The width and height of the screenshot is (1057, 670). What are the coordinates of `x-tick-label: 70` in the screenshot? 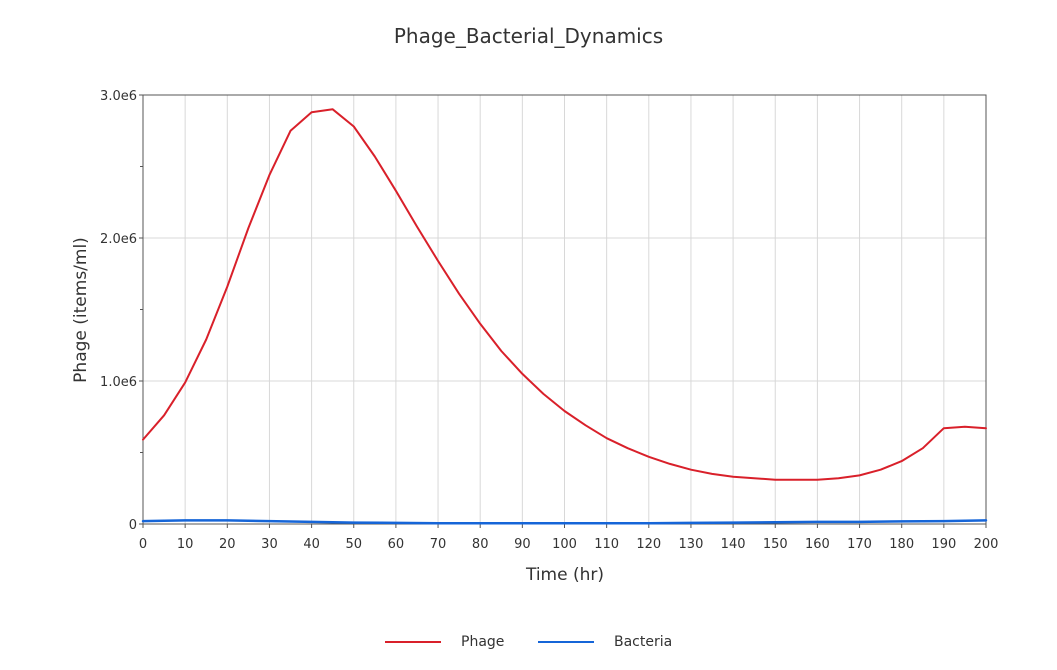 It's located at (438, 544).